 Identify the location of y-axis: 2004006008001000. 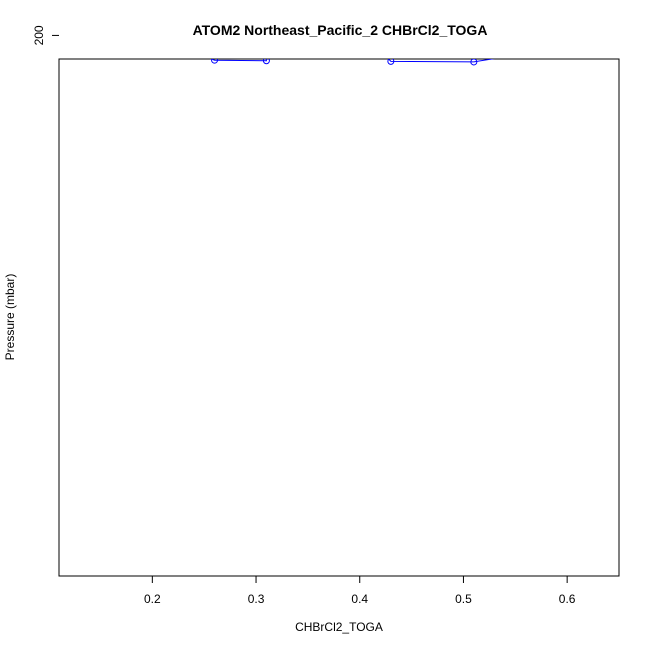
(45, 35).